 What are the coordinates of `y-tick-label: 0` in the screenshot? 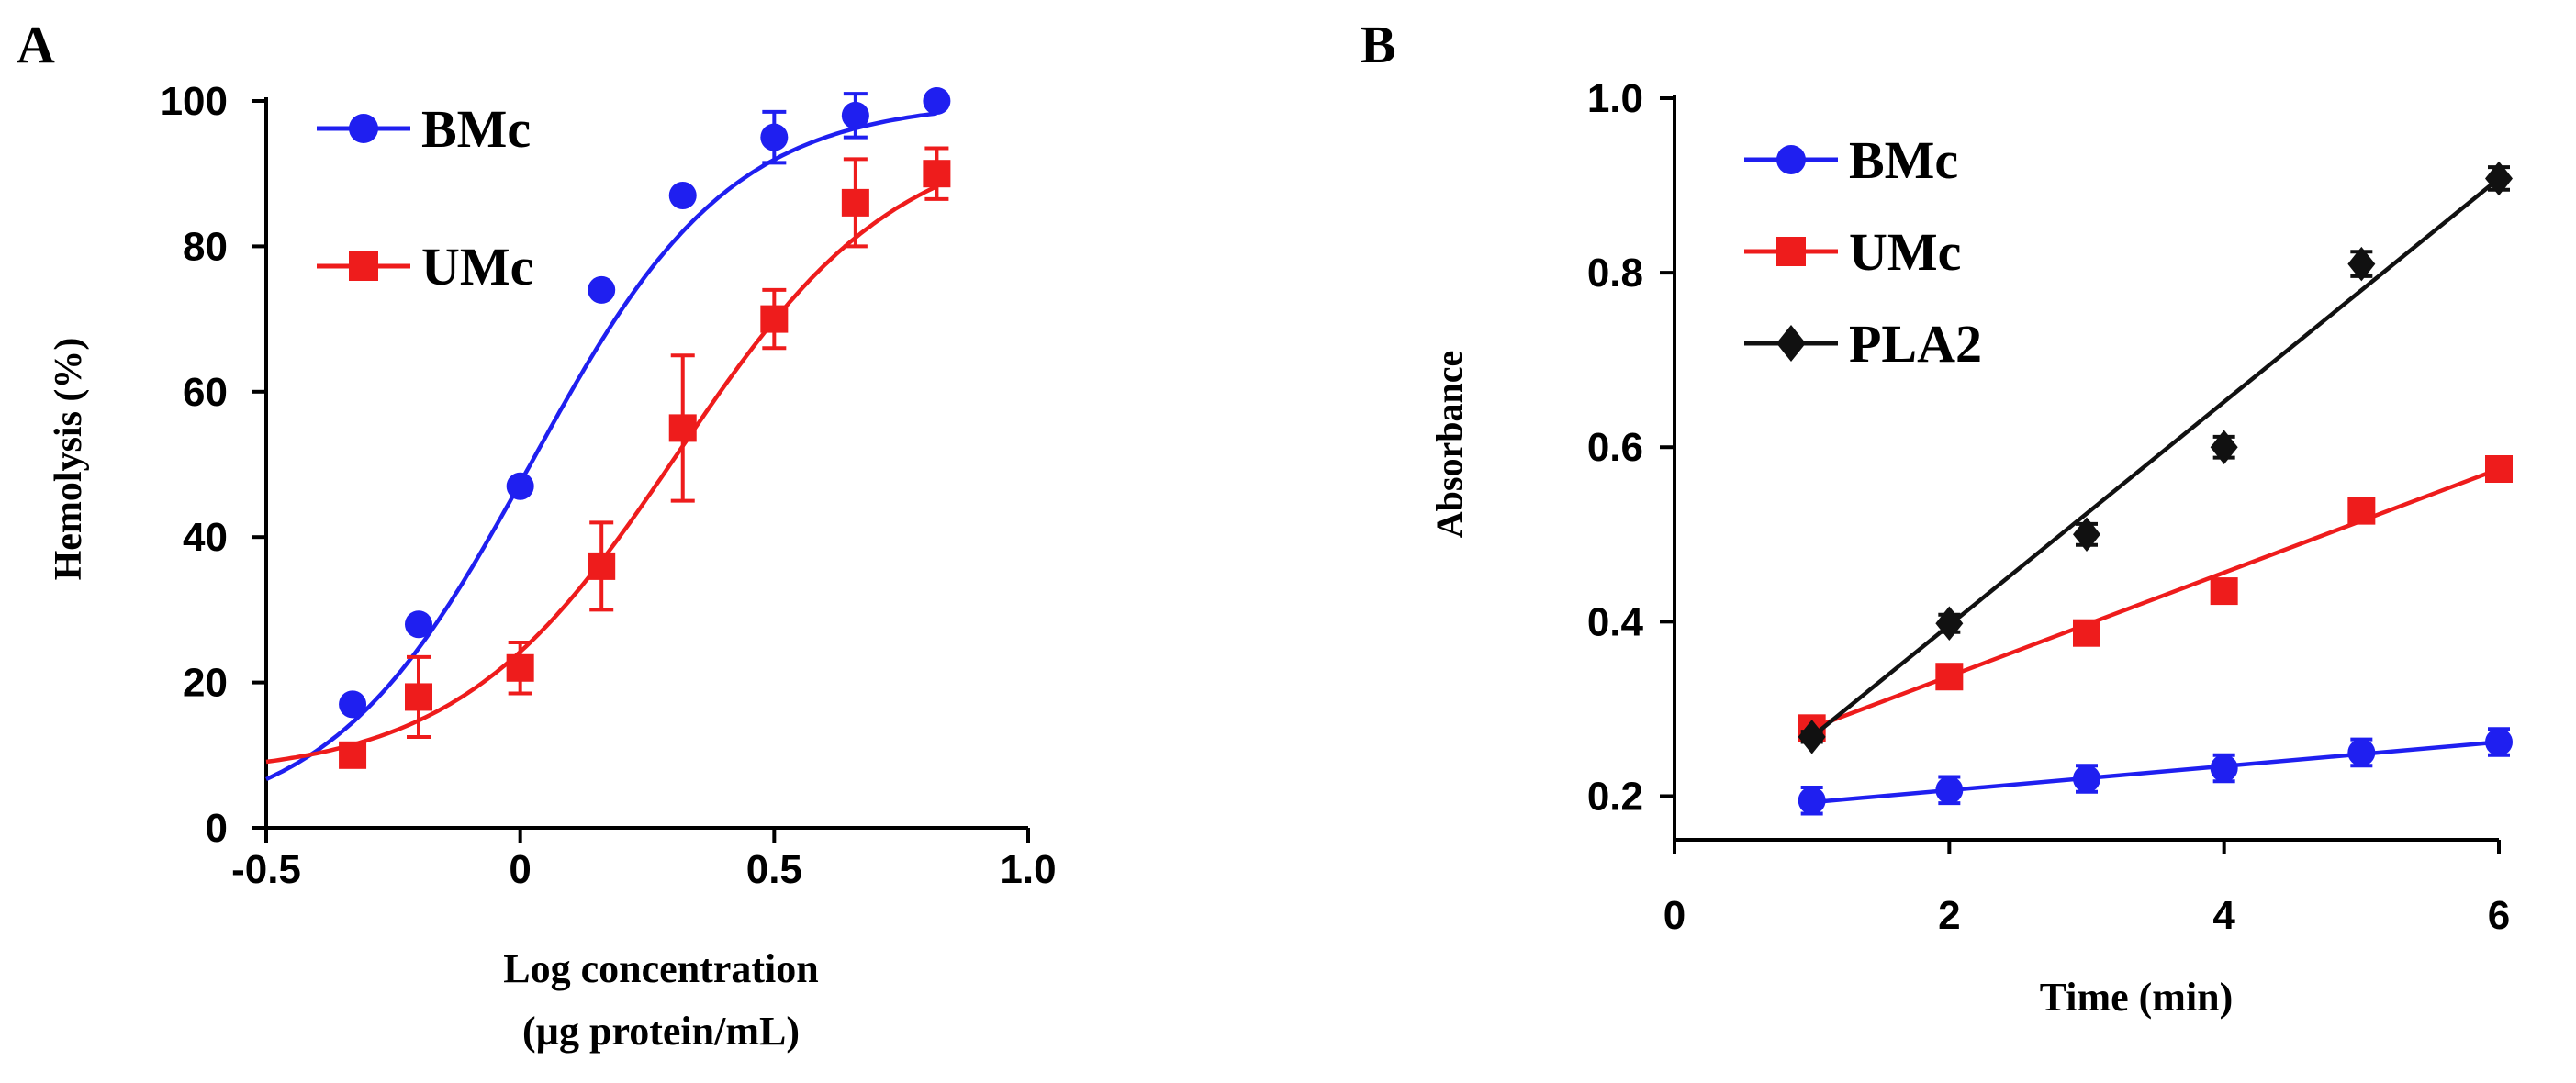 It's located at (217, 828).